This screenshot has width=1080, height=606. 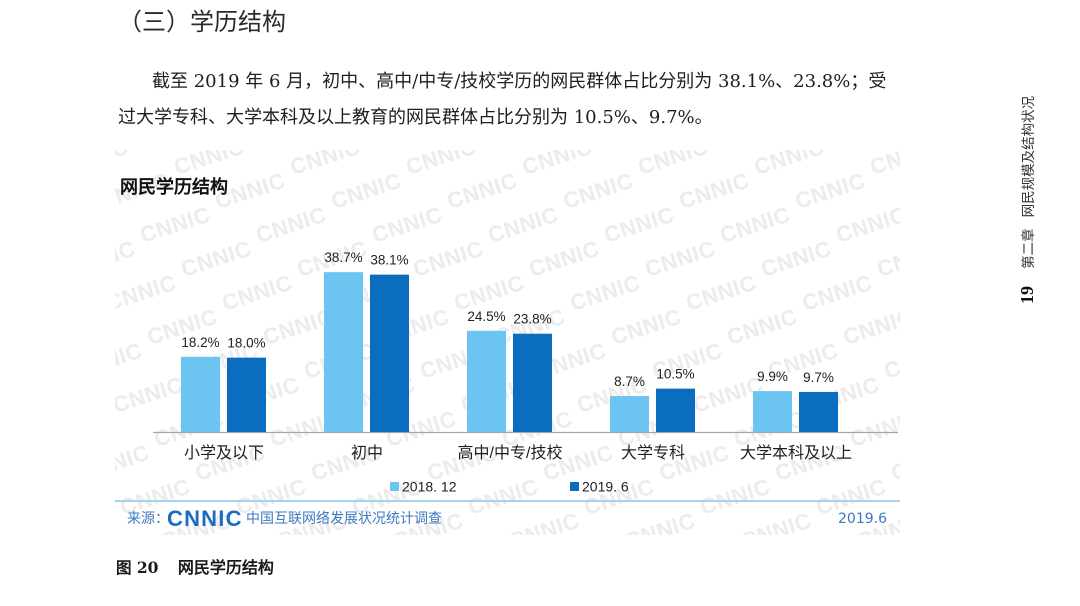 I want to click on data-label-series2-cat2: 38.1%, so click(x=389, y=260).